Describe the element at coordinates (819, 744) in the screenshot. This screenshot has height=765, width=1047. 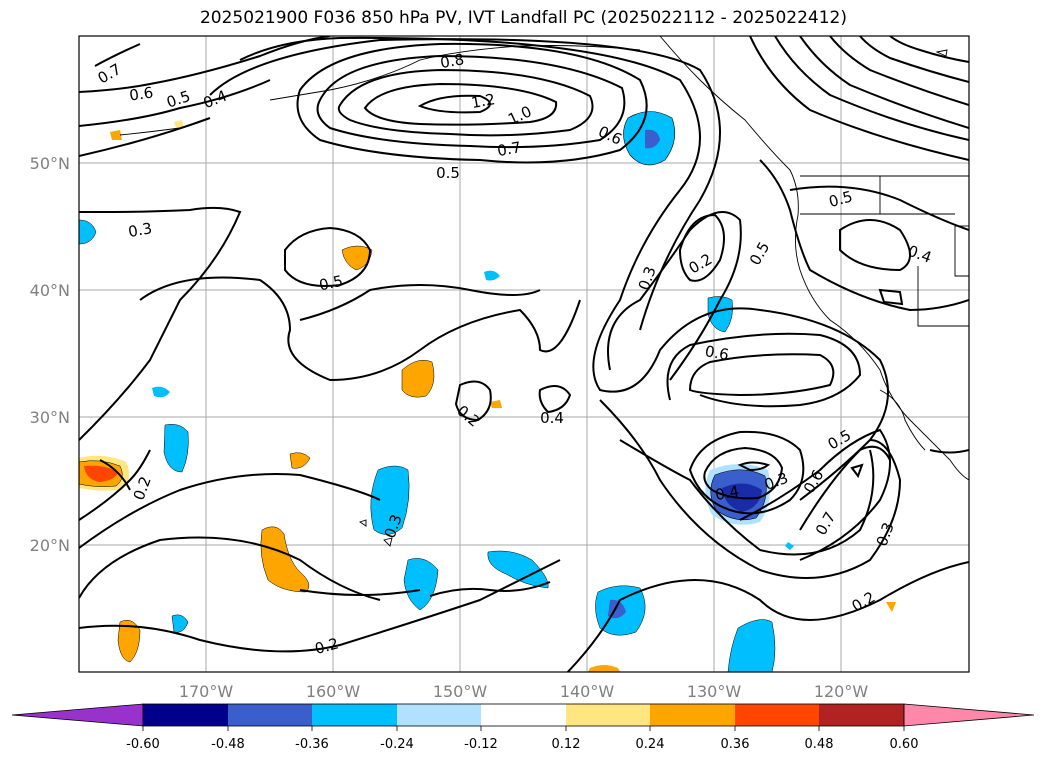
I see `colorbar-tick-label: 0.48` at that location.